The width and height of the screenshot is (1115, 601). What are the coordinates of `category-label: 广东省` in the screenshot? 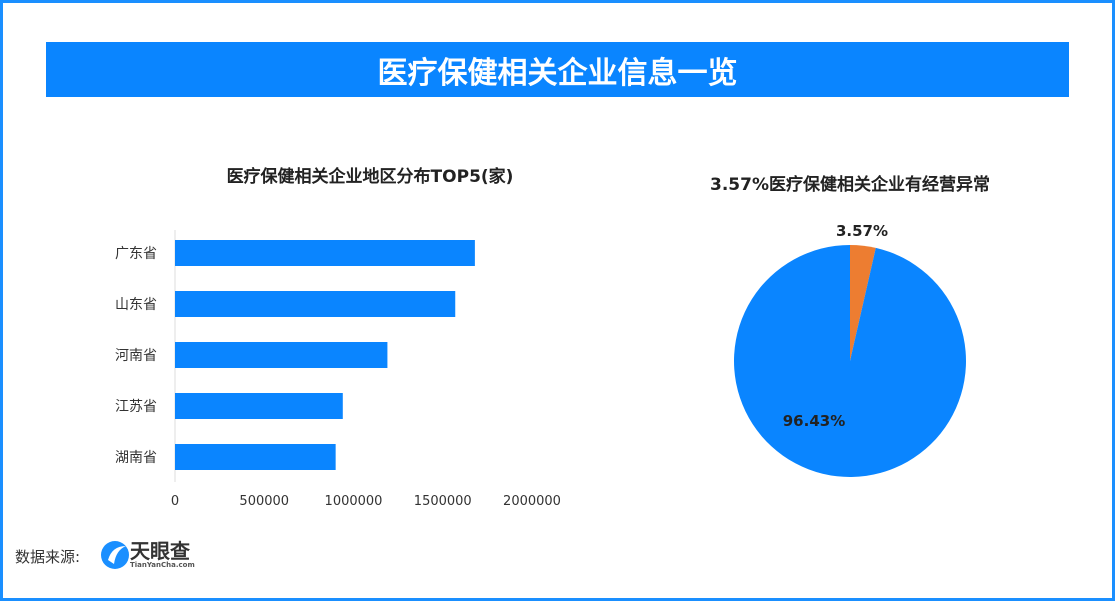 It's located at (136, 254).